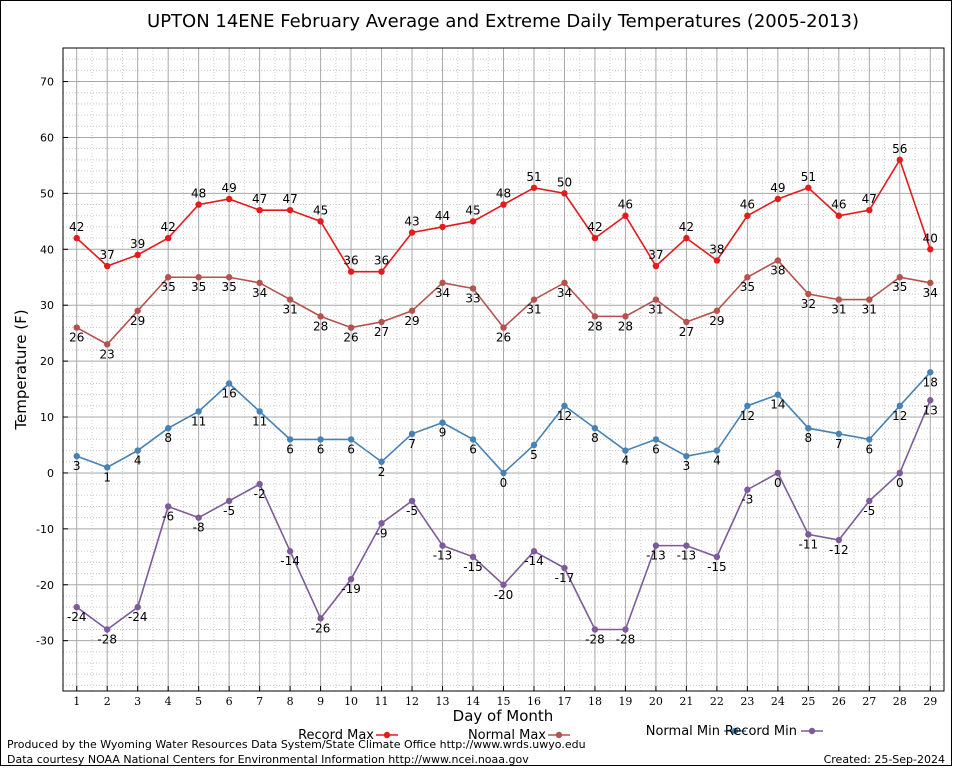 This screenshot has width=954, height=768. What do you see at coordinates (412, 701) in the screenshot?
I see `x-tick-label: 12` at bounding box center [412, 701].